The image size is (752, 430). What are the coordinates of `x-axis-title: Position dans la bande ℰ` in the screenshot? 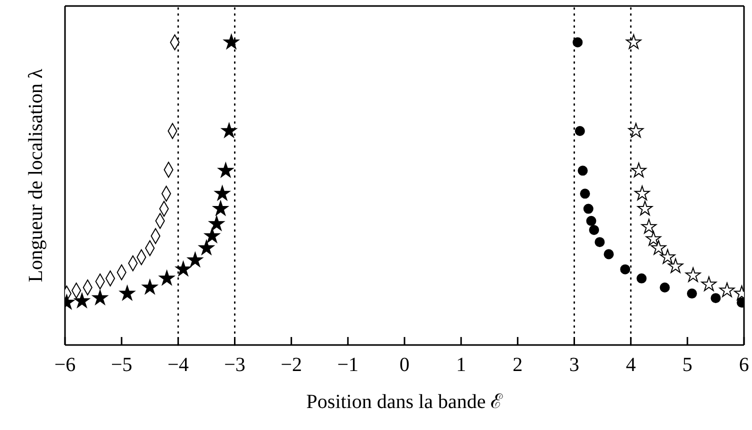 It's located at (405, 402).